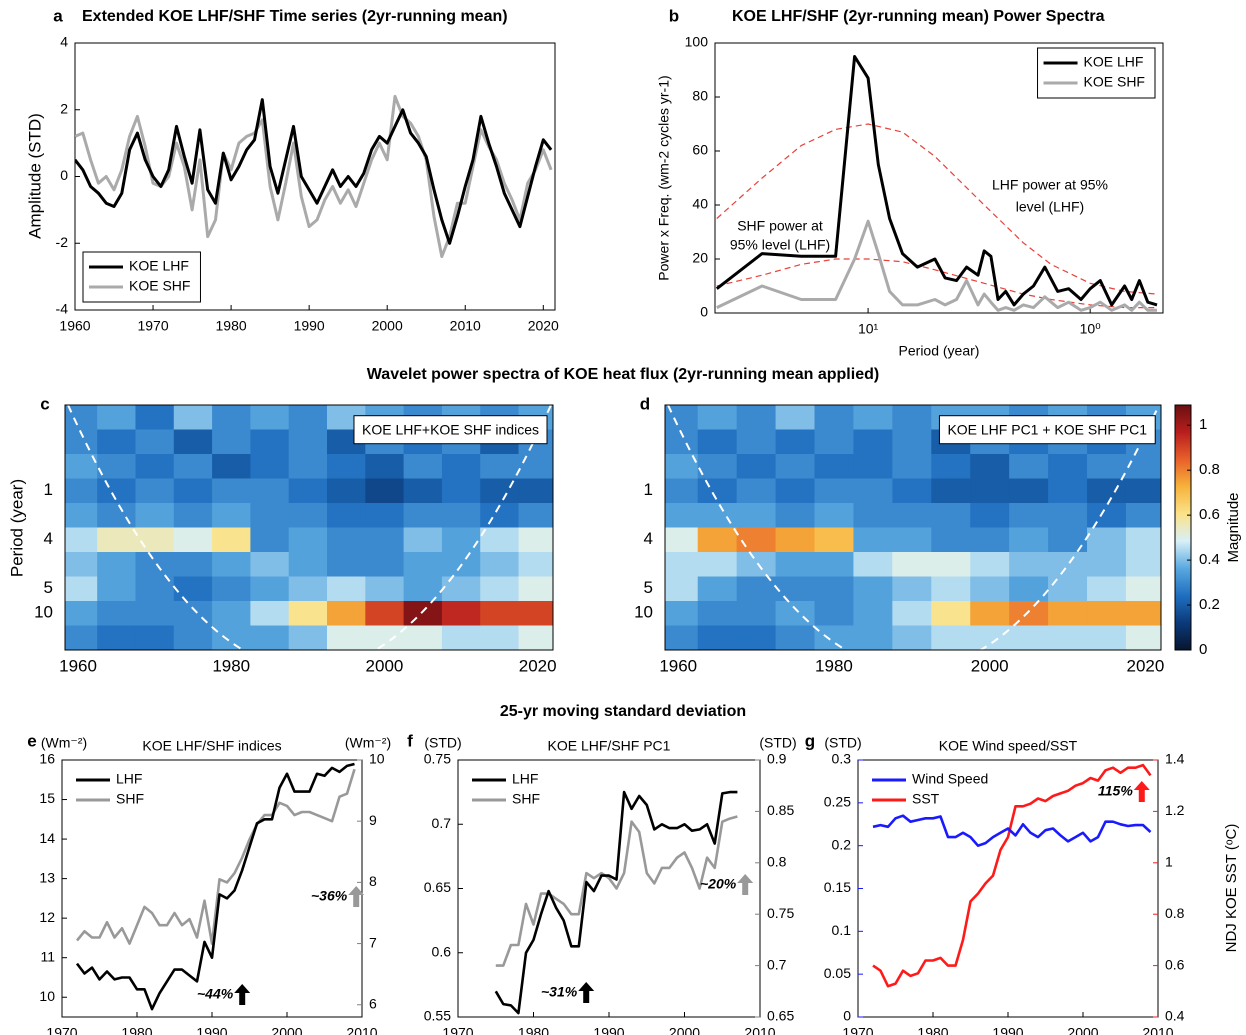 This screenshot has height=1035, width=1246. What do you see at coordinates (1114, 62) in the screenshot?
I see `legend-label: KOE LHF` at bounding box center [1114, 62].